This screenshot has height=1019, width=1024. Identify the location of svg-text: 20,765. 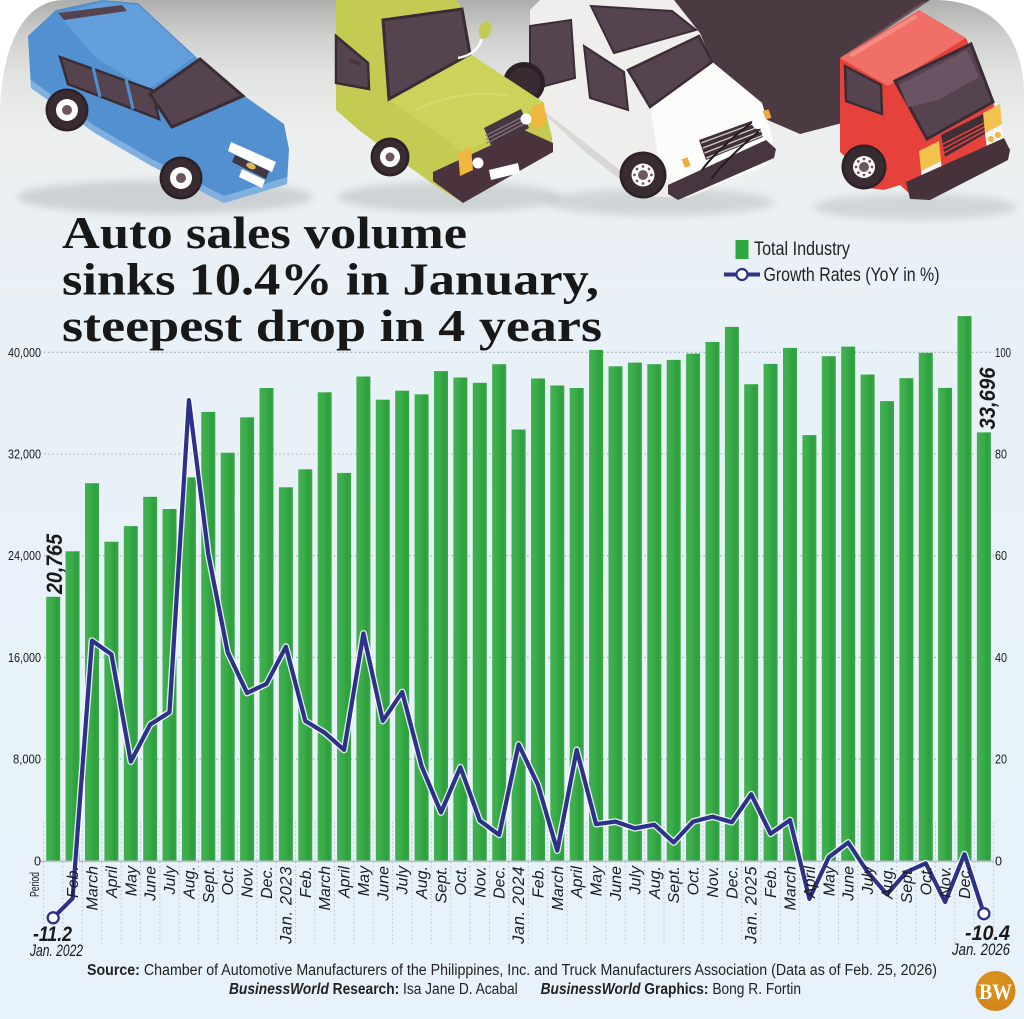
(54, 564).